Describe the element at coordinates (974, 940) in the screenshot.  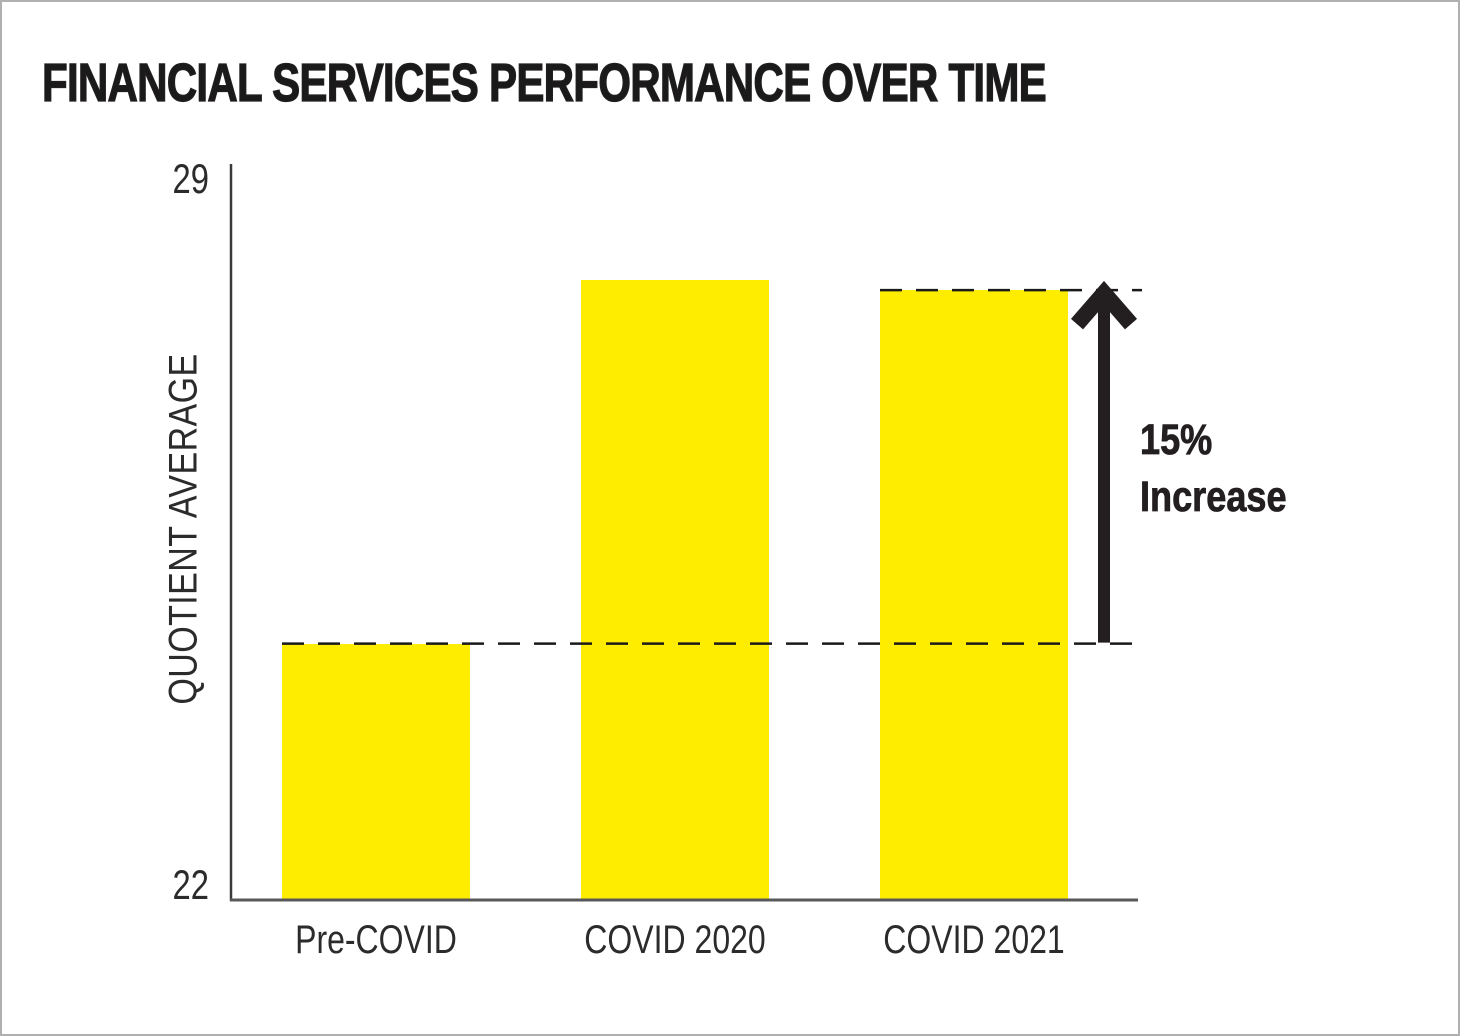
I see `x-tick-covid-2021: COVID 2021` at that location.